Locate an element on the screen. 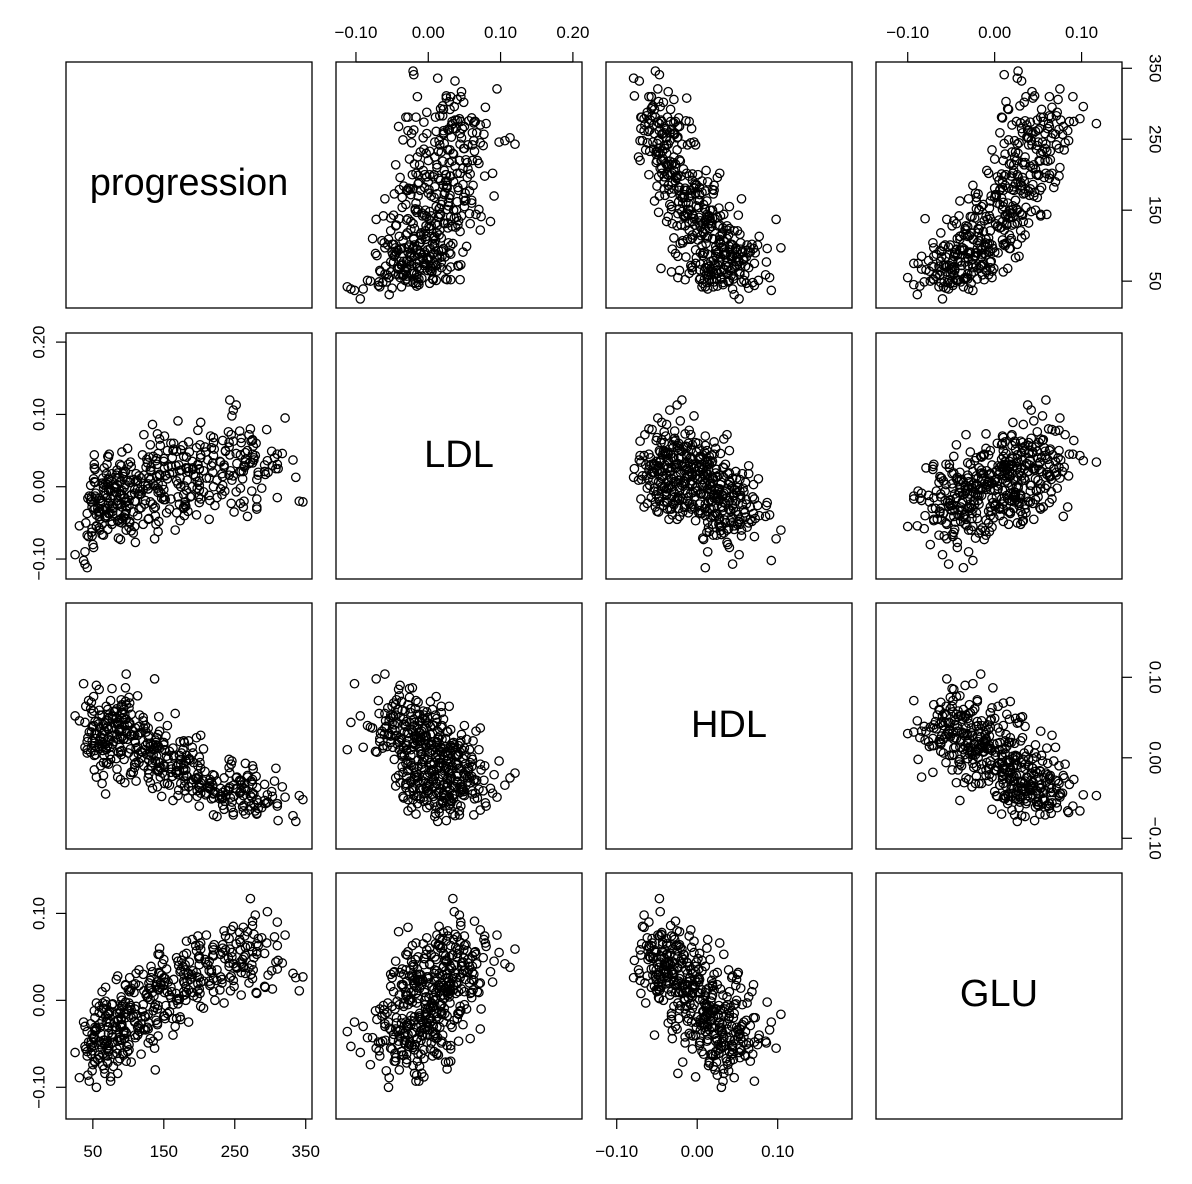  panel-hdl-vs-hdl is located at coordinates (729, 726).